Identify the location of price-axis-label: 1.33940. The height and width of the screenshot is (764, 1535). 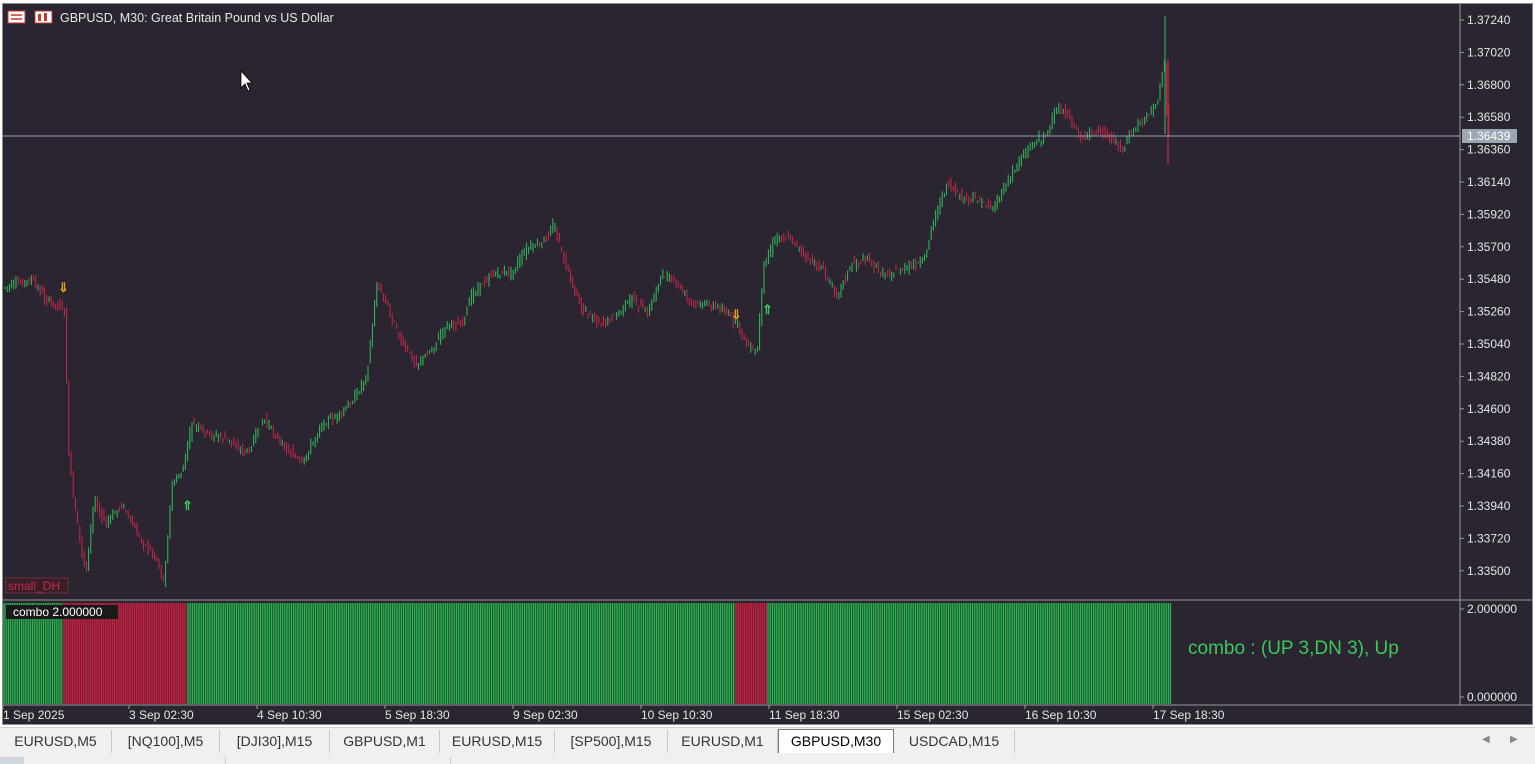
(1489, 506).